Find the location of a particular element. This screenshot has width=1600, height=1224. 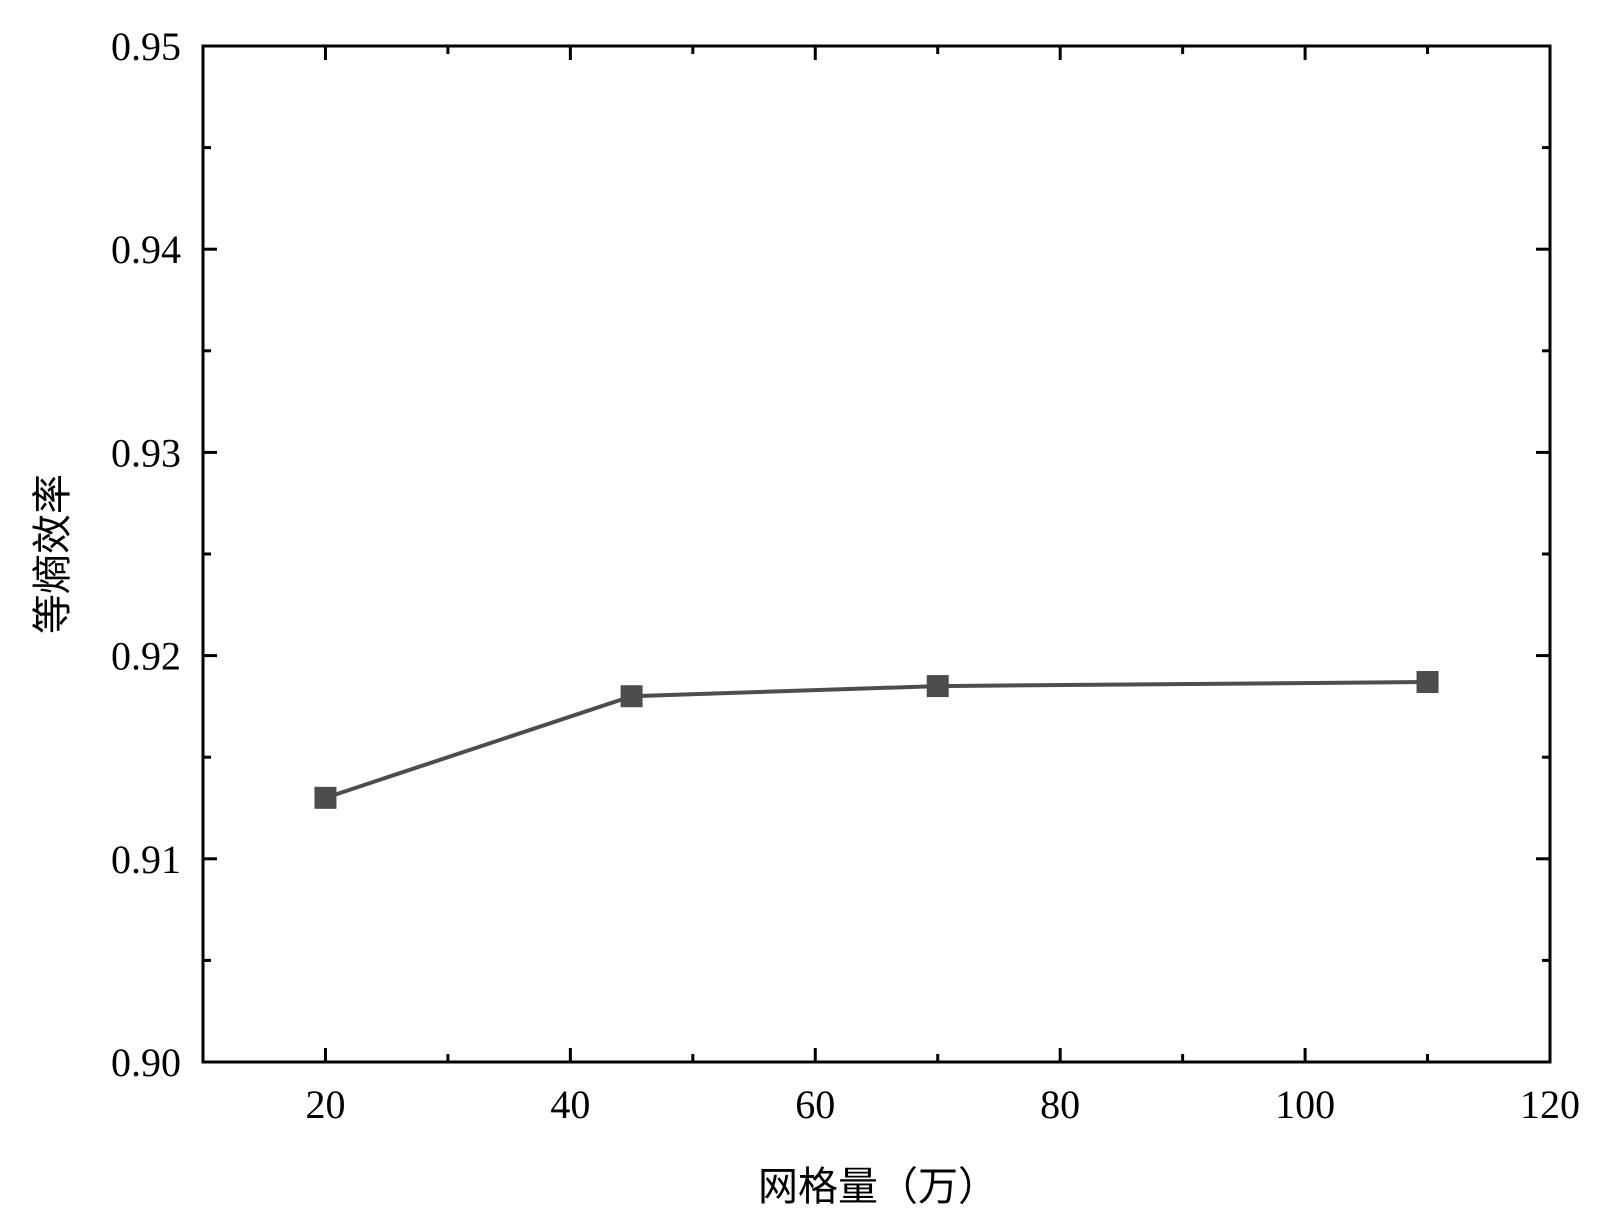

y-tick-label: 0.91 is located at coordinates (146, 859).